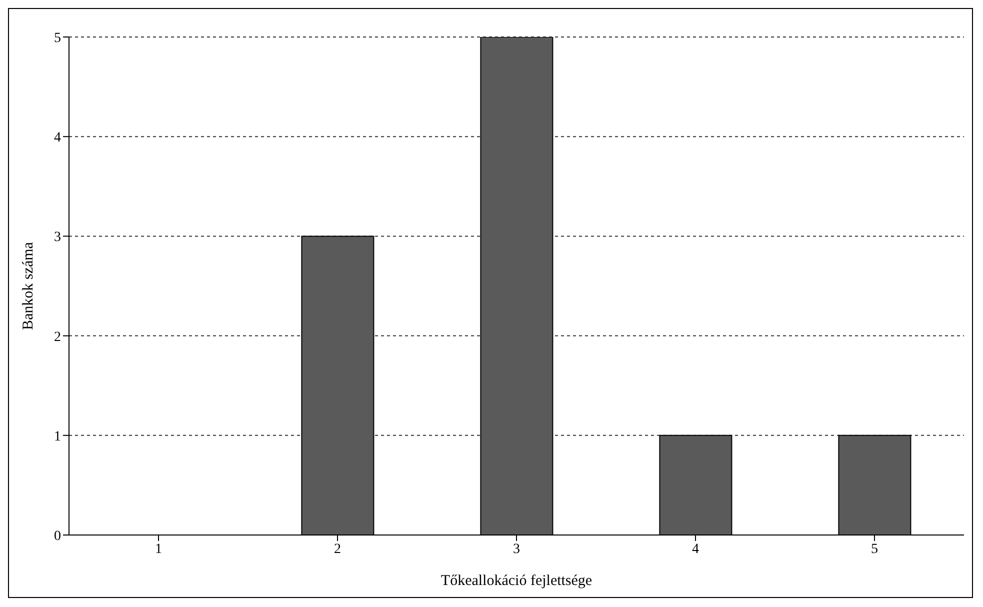  I want to click on y-tick-label: 5, so click(57, 38).